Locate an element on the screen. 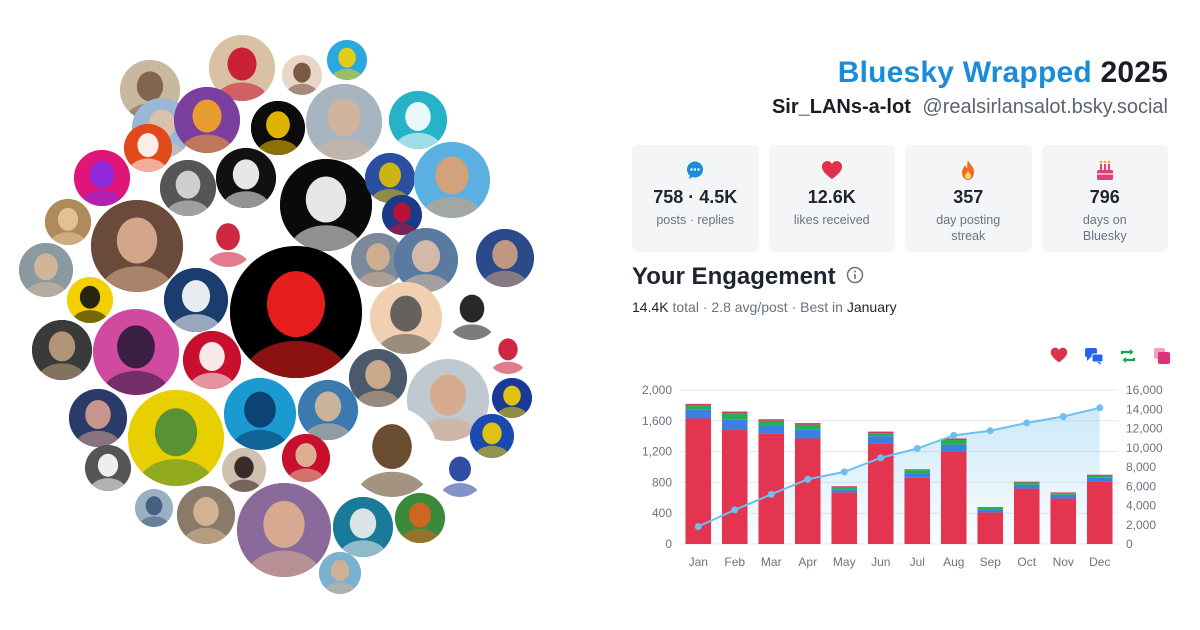  avatar-pride-dancer is located at coordinates (207, 120).